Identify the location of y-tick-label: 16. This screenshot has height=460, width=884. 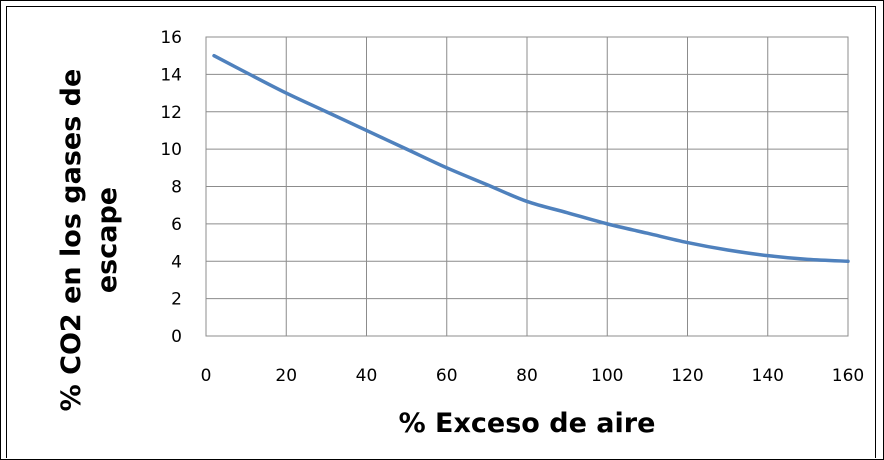
(171, 38).